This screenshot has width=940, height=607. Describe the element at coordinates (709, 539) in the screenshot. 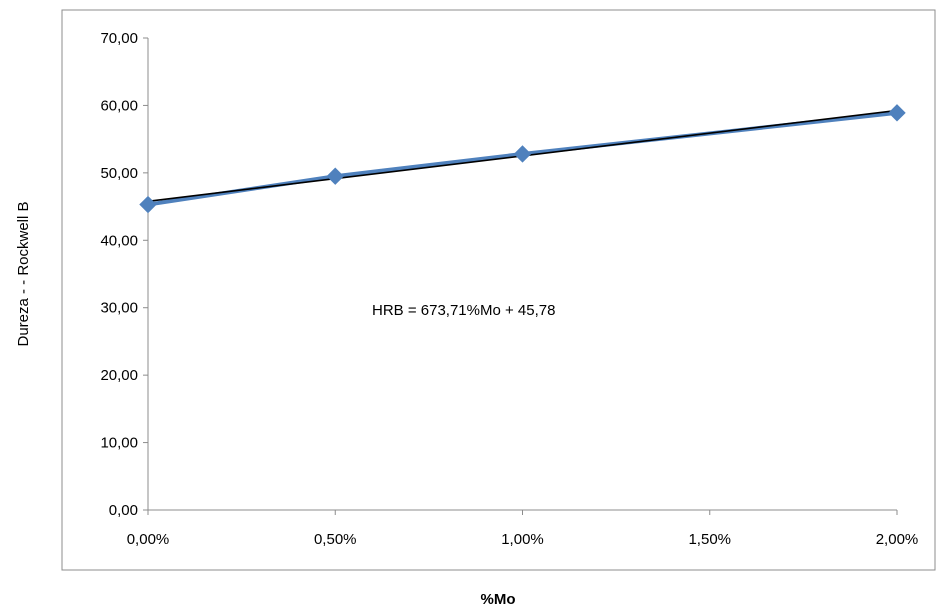

I see `x-tick-label: 1,50%` at that location.